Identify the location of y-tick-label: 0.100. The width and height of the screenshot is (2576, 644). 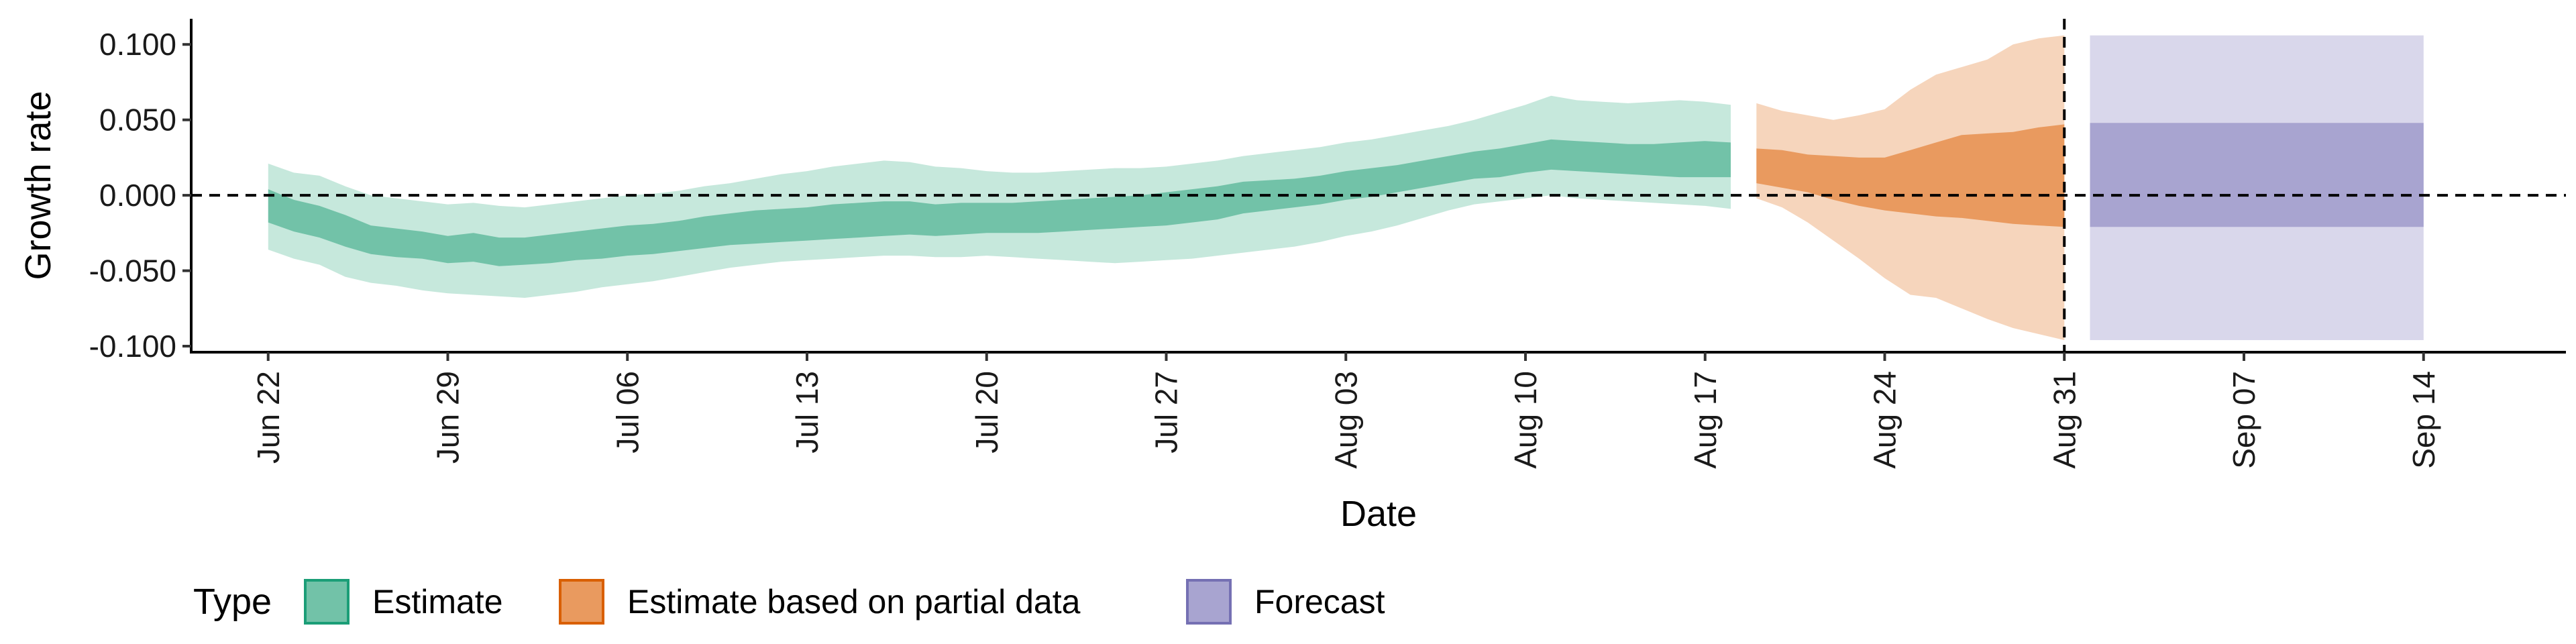
(137, 44).